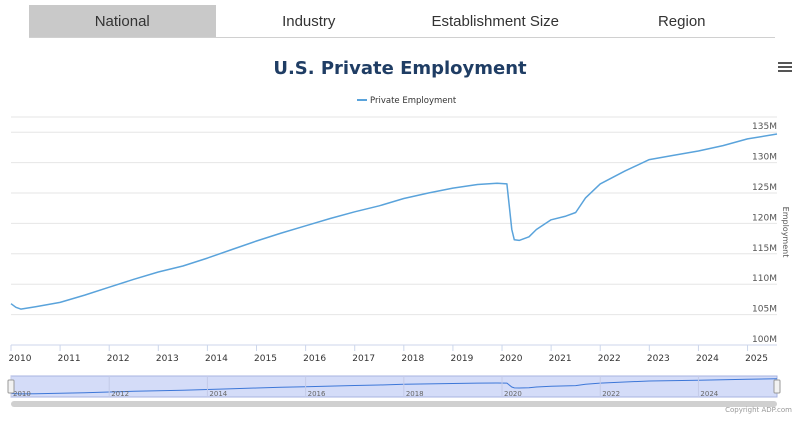 This screenshot has width=800, height=421. I want to click on chart-title: U.S. Private Employment, so click(400, 68).